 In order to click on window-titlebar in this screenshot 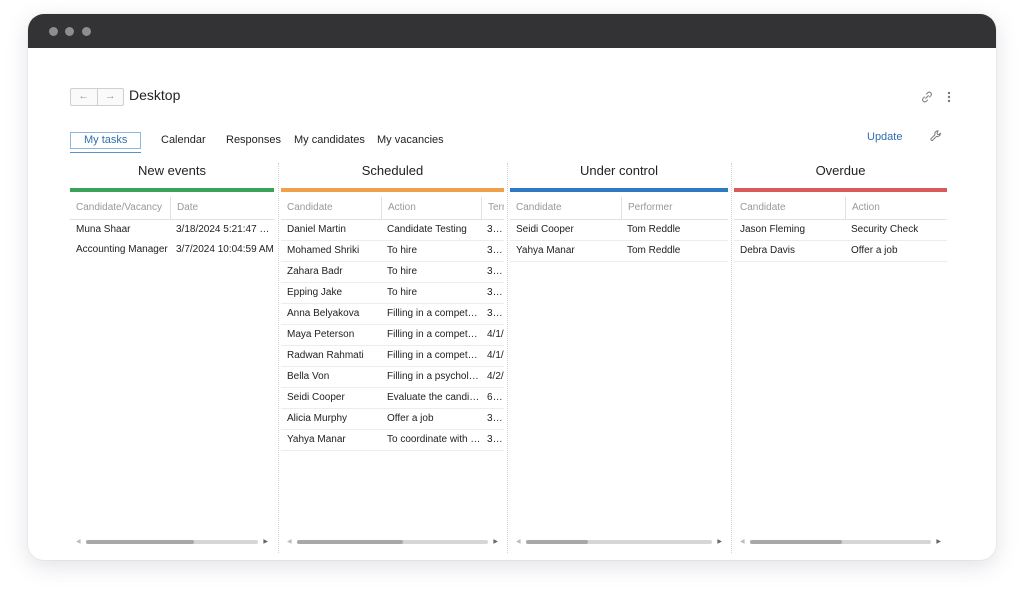, I will do `click(512, 31)`.